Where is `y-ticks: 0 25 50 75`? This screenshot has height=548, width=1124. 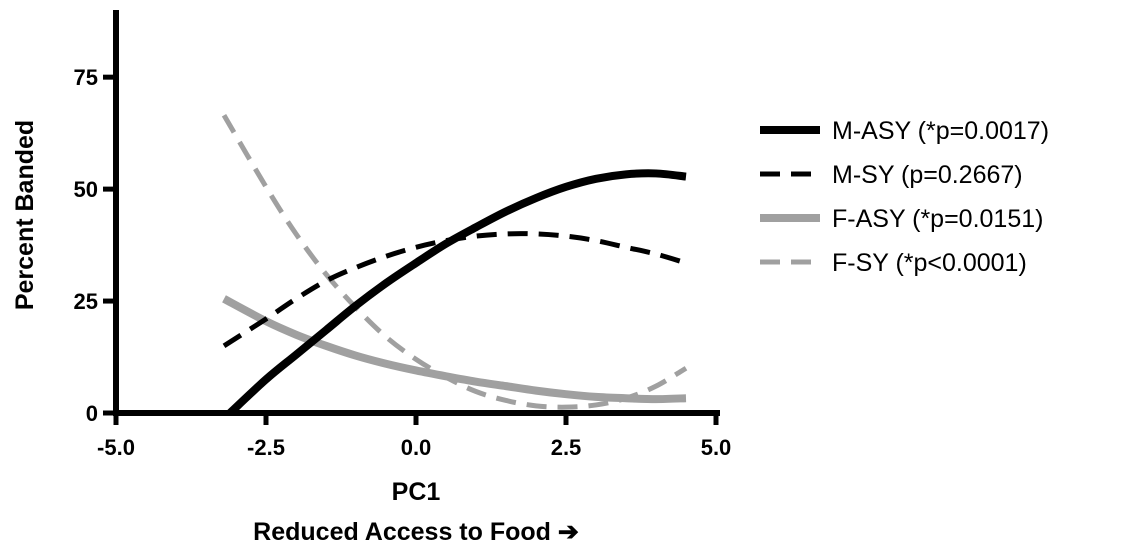 y-ticks: 0 25 50 75 is located at coordinates (95, 245).